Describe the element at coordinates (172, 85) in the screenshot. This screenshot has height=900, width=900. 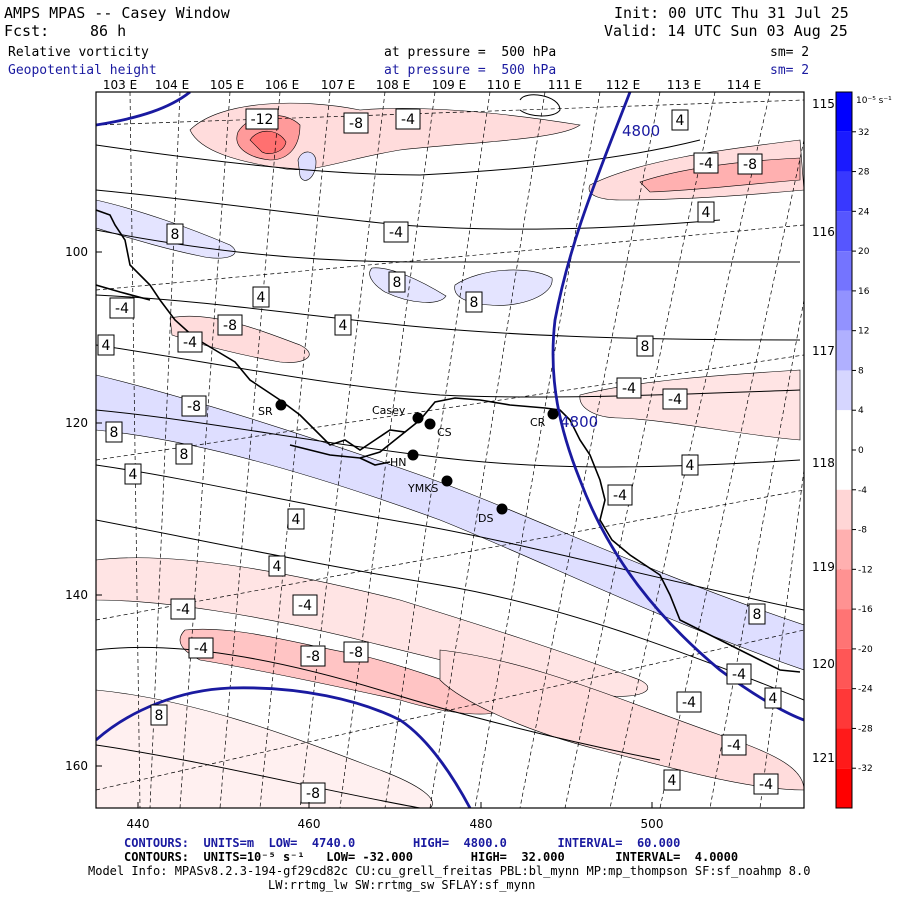
I see `top-lon-label: 104 E` at that location.